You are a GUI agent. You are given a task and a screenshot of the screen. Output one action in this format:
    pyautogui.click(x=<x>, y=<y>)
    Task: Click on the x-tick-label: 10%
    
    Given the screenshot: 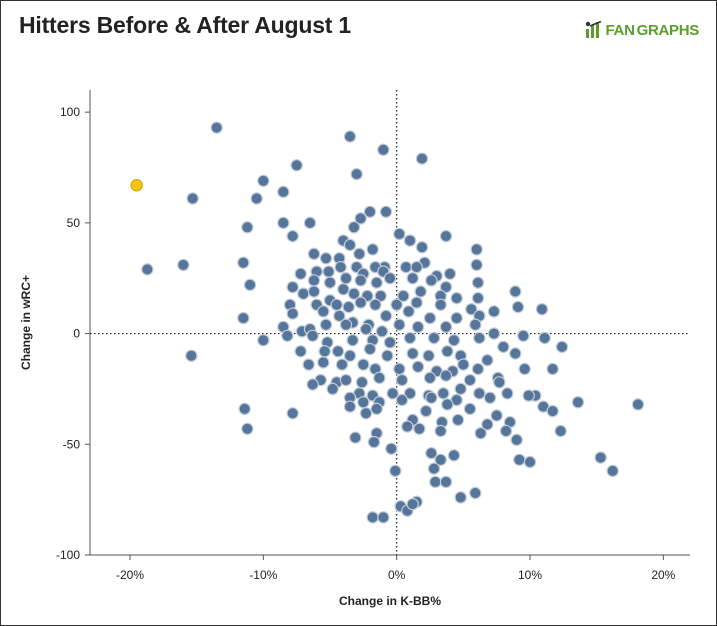 What is the action you would take?
    pyautogui.click(x=530, y=575)
    